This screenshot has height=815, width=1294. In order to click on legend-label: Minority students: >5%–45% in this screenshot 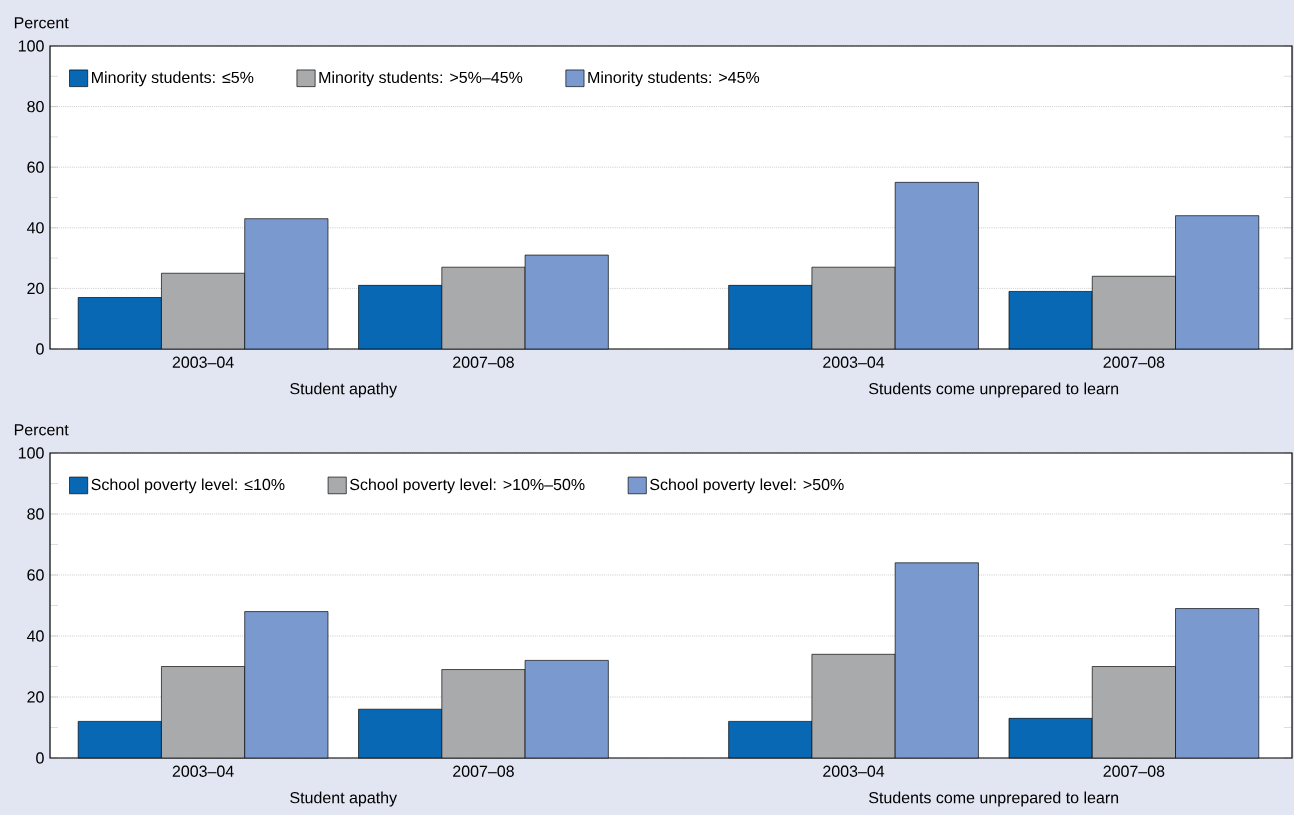, I will do `click(421, 79)`.